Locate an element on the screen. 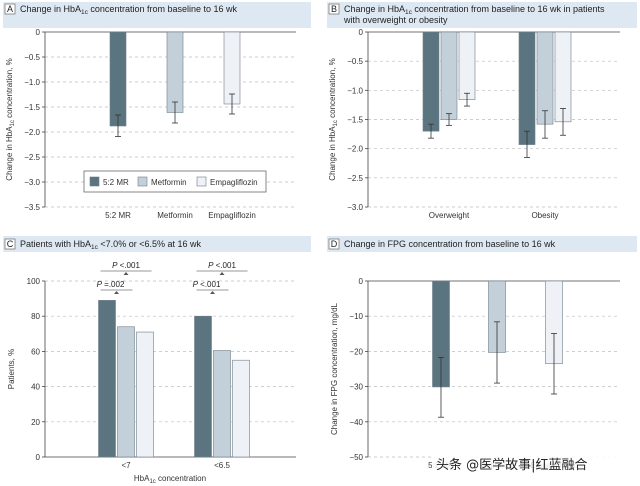  y-tick-label: −50 is located at coordinates (356, 457).